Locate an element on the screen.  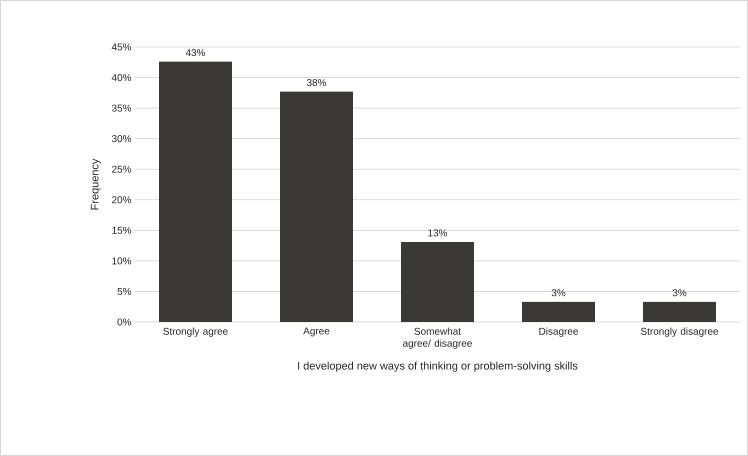
y-tick-label: 45% is located at coordinates (122, 47).